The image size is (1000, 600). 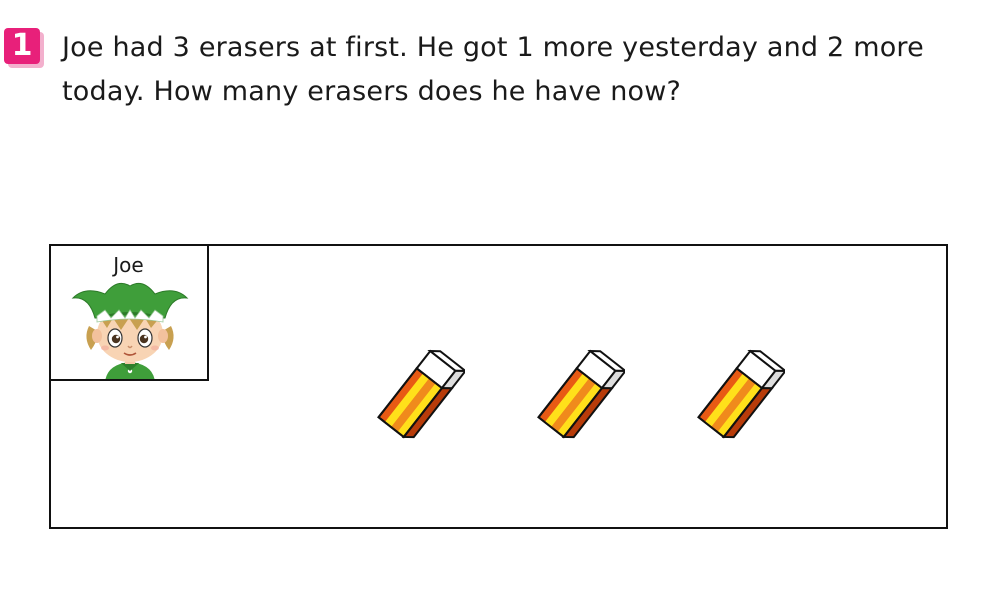 I want to click on character-name: Joe, so click(x=128, y=264).